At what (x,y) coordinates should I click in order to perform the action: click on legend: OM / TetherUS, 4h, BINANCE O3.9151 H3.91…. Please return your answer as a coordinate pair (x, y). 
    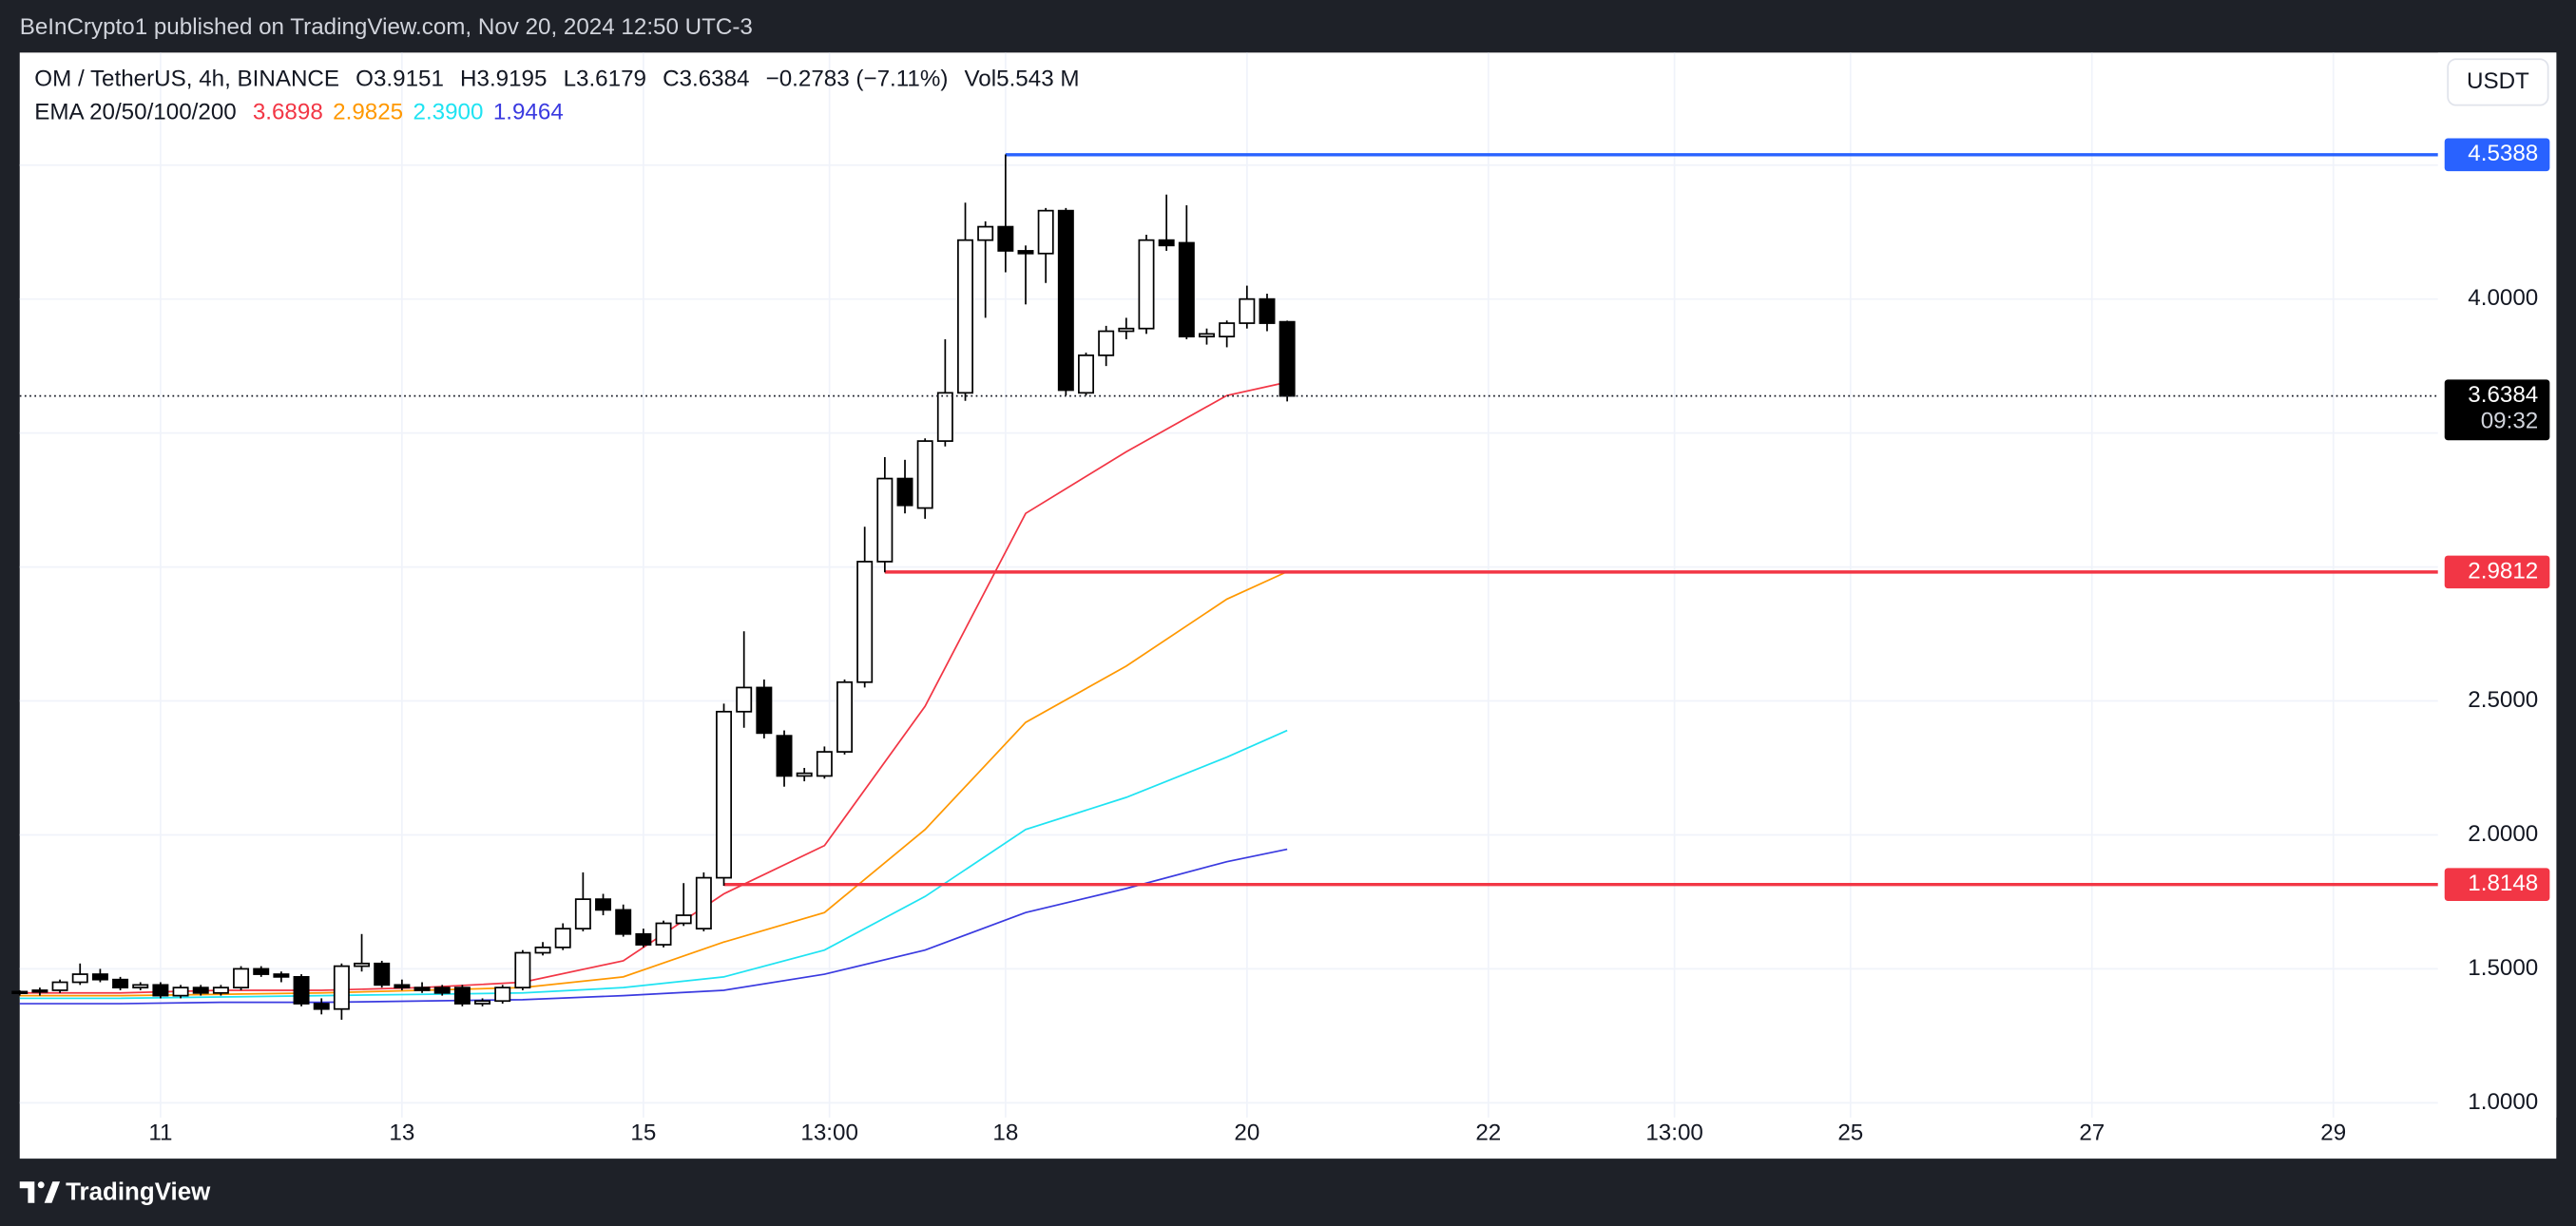
    Looking at the image, I should click on (556, 96).